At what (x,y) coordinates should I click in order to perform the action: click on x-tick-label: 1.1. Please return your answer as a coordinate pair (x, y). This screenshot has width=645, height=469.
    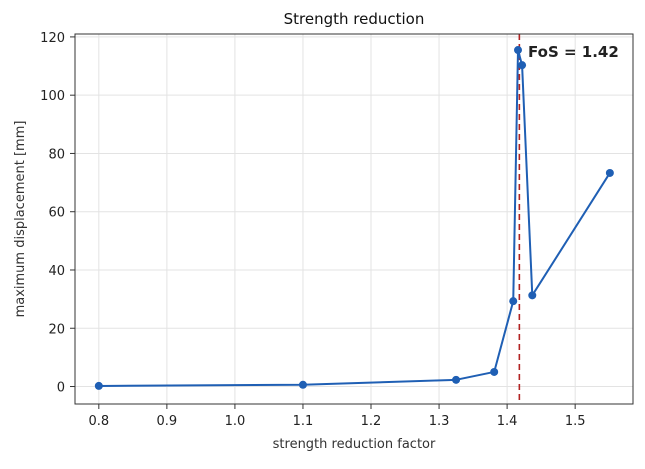
    Looking at the image, I should click on (303, 421).